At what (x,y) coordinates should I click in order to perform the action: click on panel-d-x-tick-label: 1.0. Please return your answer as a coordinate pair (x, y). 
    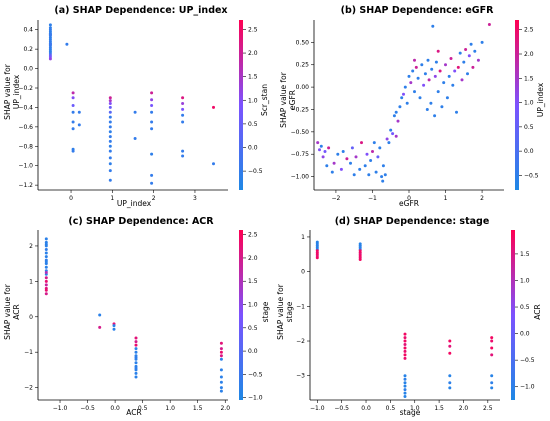
    Looking at the image, I should click on (415, 408).